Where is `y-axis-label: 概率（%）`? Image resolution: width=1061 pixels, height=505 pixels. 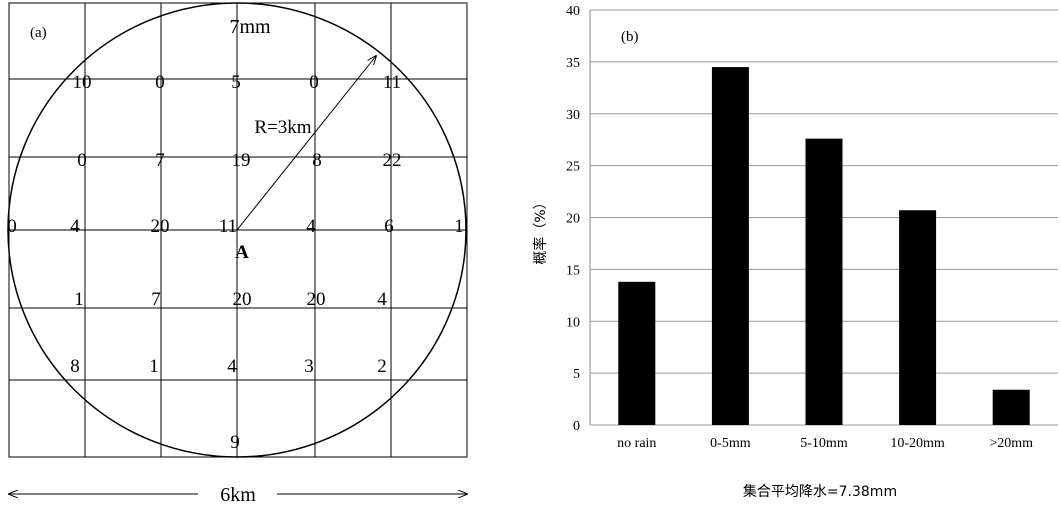 y-axis-label: 概率（%） is located at coordinates (540, 229).